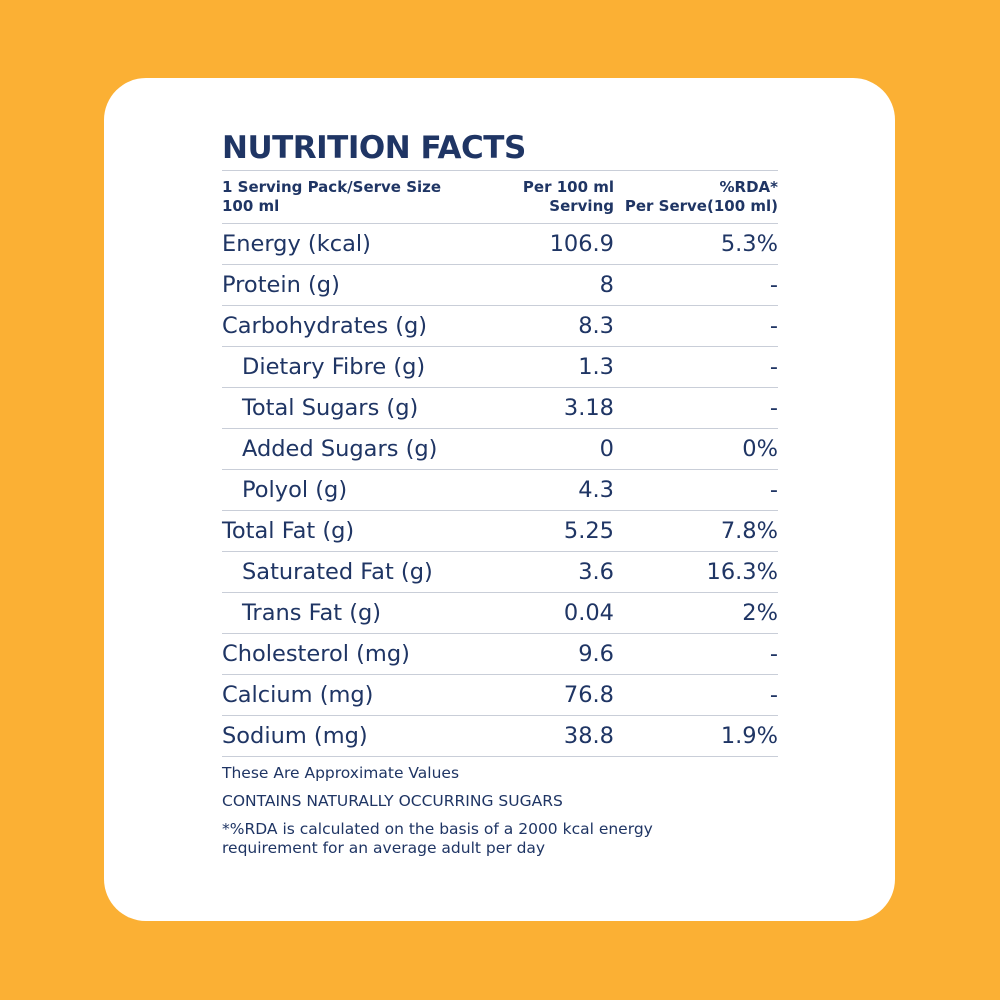 Image resolution: width=1000 pixels, height=1000 pixels. I want to click on nutrient-label: Sodium (mg), so click(295, 736).